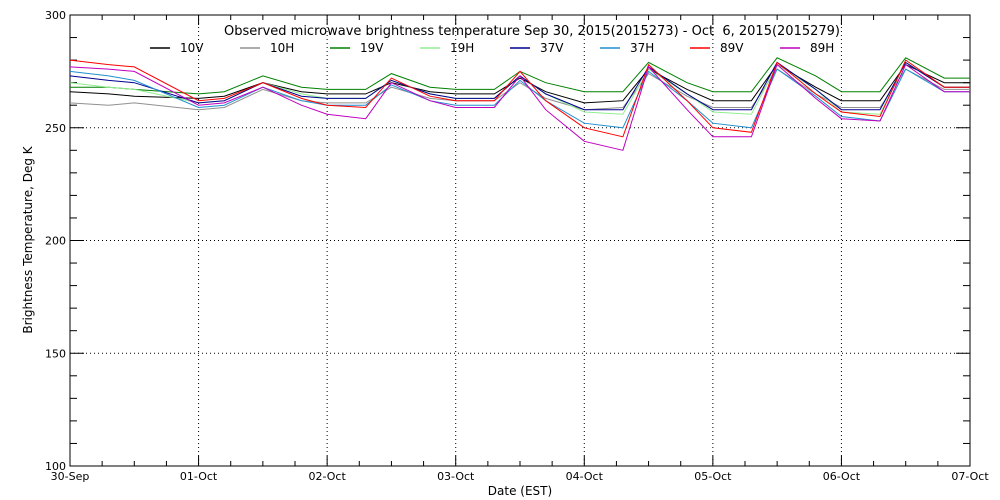 The image size is (1000, 500). I want to click on x-tick-label: 03-Oct, so click(456, 476).